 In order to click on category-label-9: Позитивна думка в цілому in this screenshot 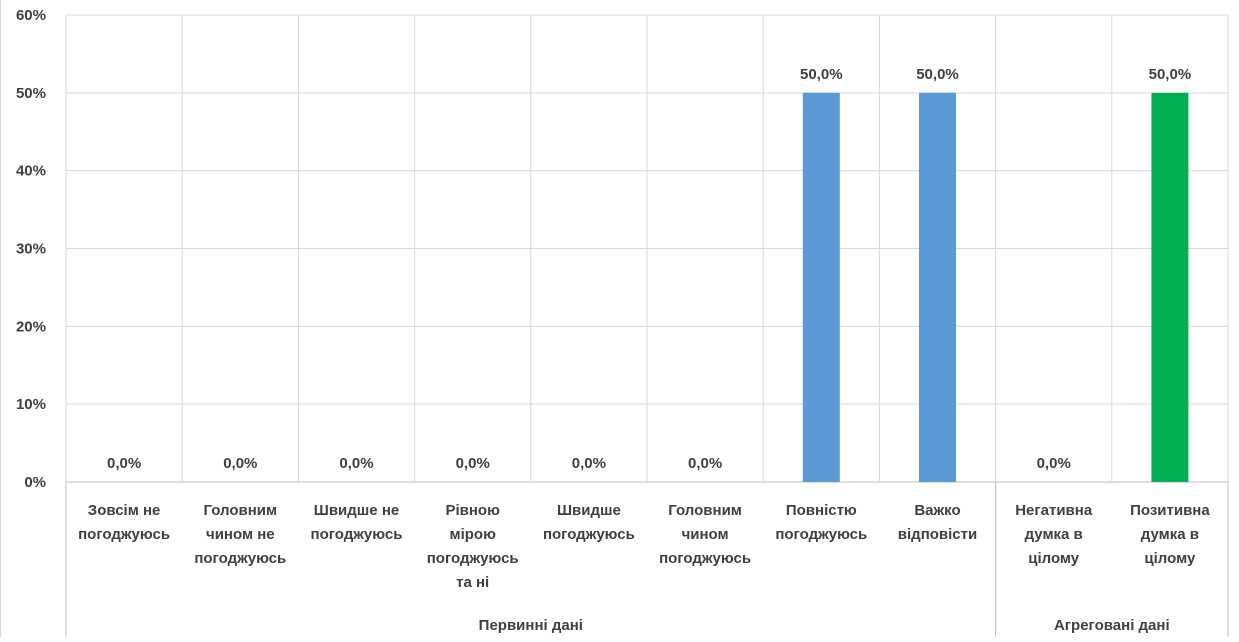, I will do `click(1170, 534)`.